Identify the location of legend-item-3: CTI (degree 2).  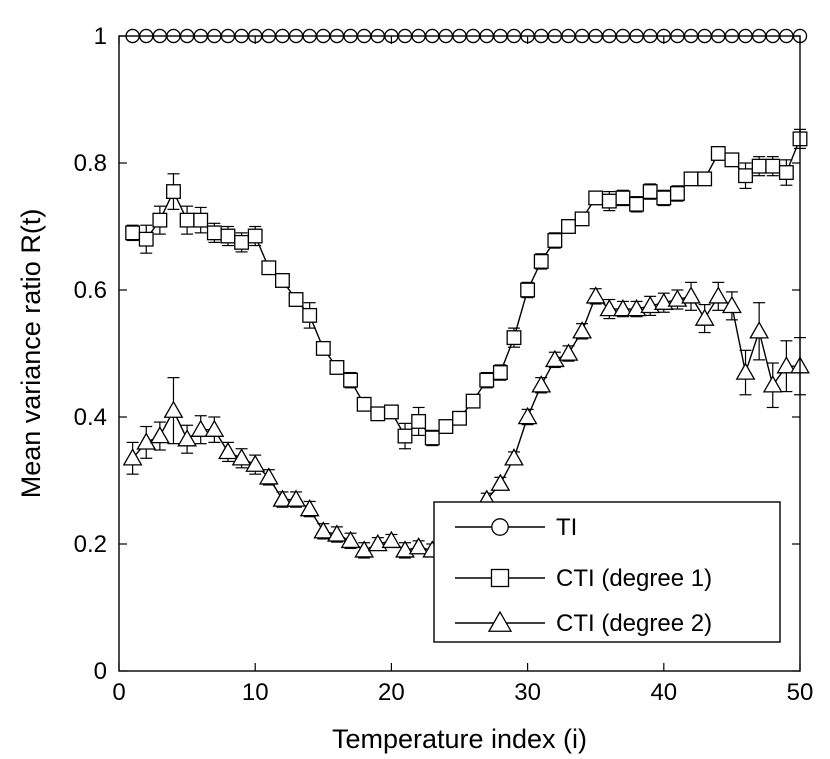
(583, 623).